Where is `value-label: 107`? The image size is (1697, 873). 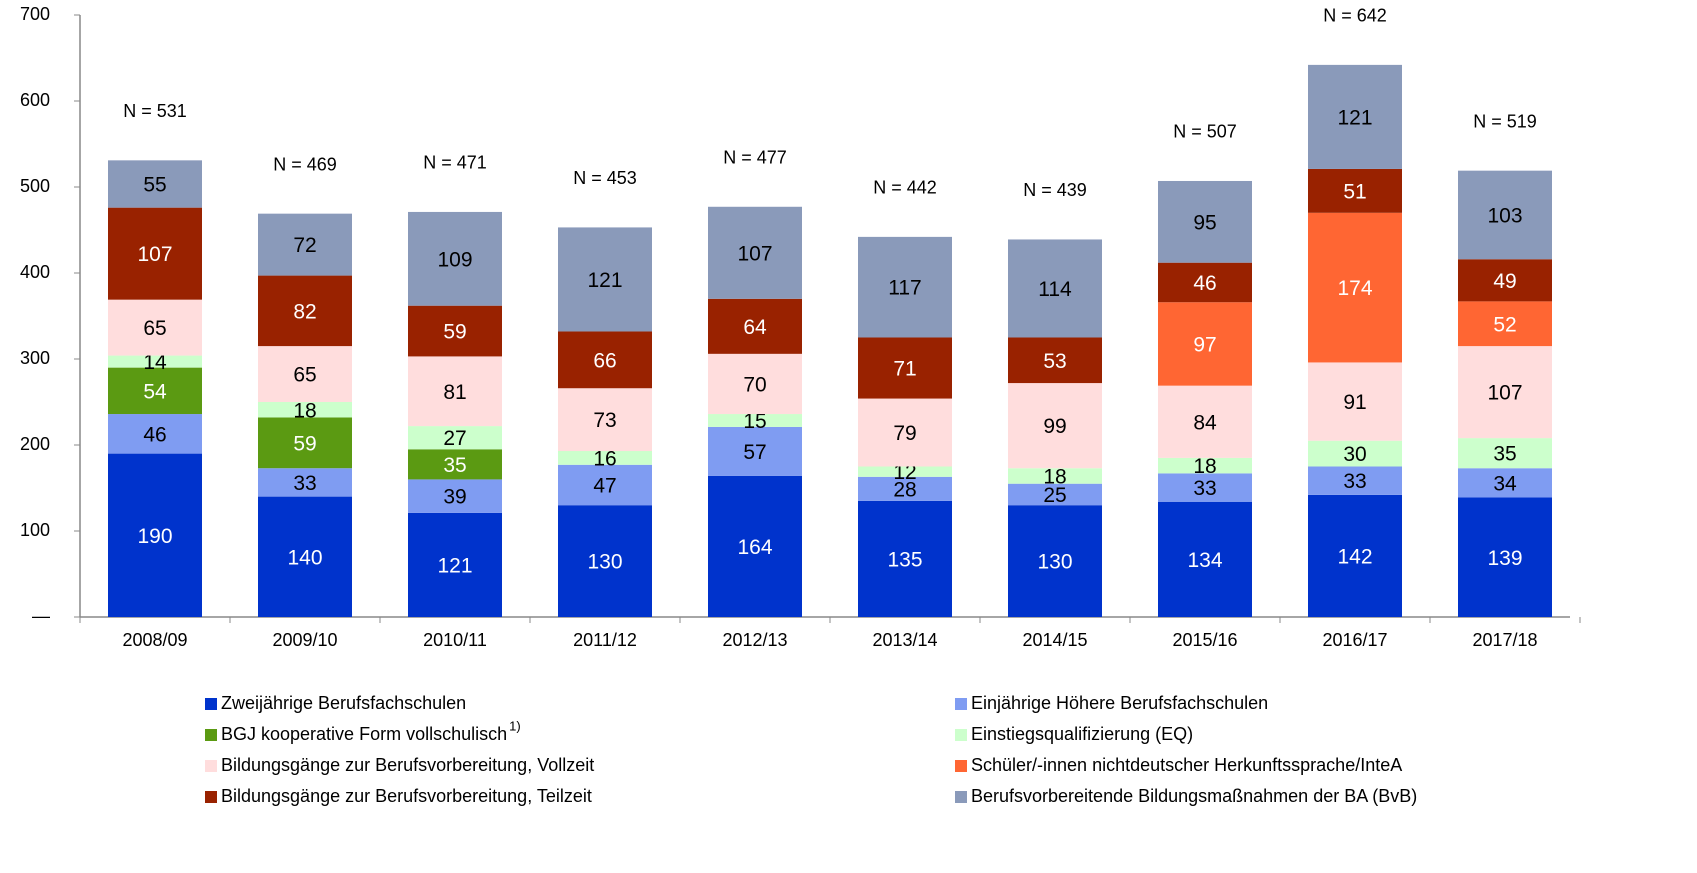 value-label: 107 is located at coordinates (754, 253).